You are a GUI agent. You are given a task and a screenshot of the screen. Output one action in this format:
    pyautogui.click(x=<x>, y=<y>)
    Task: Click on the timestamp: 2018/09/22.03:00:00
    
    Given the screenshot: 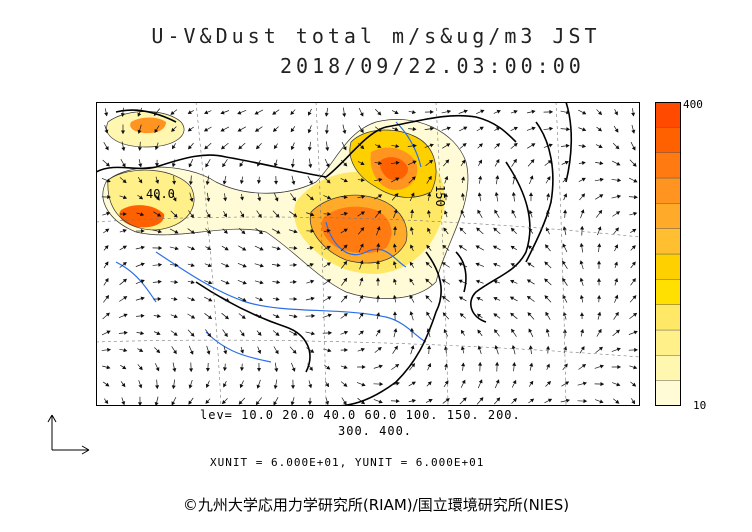 What is the action you would take?
    pyautogui.click(x=432, y=66)
    